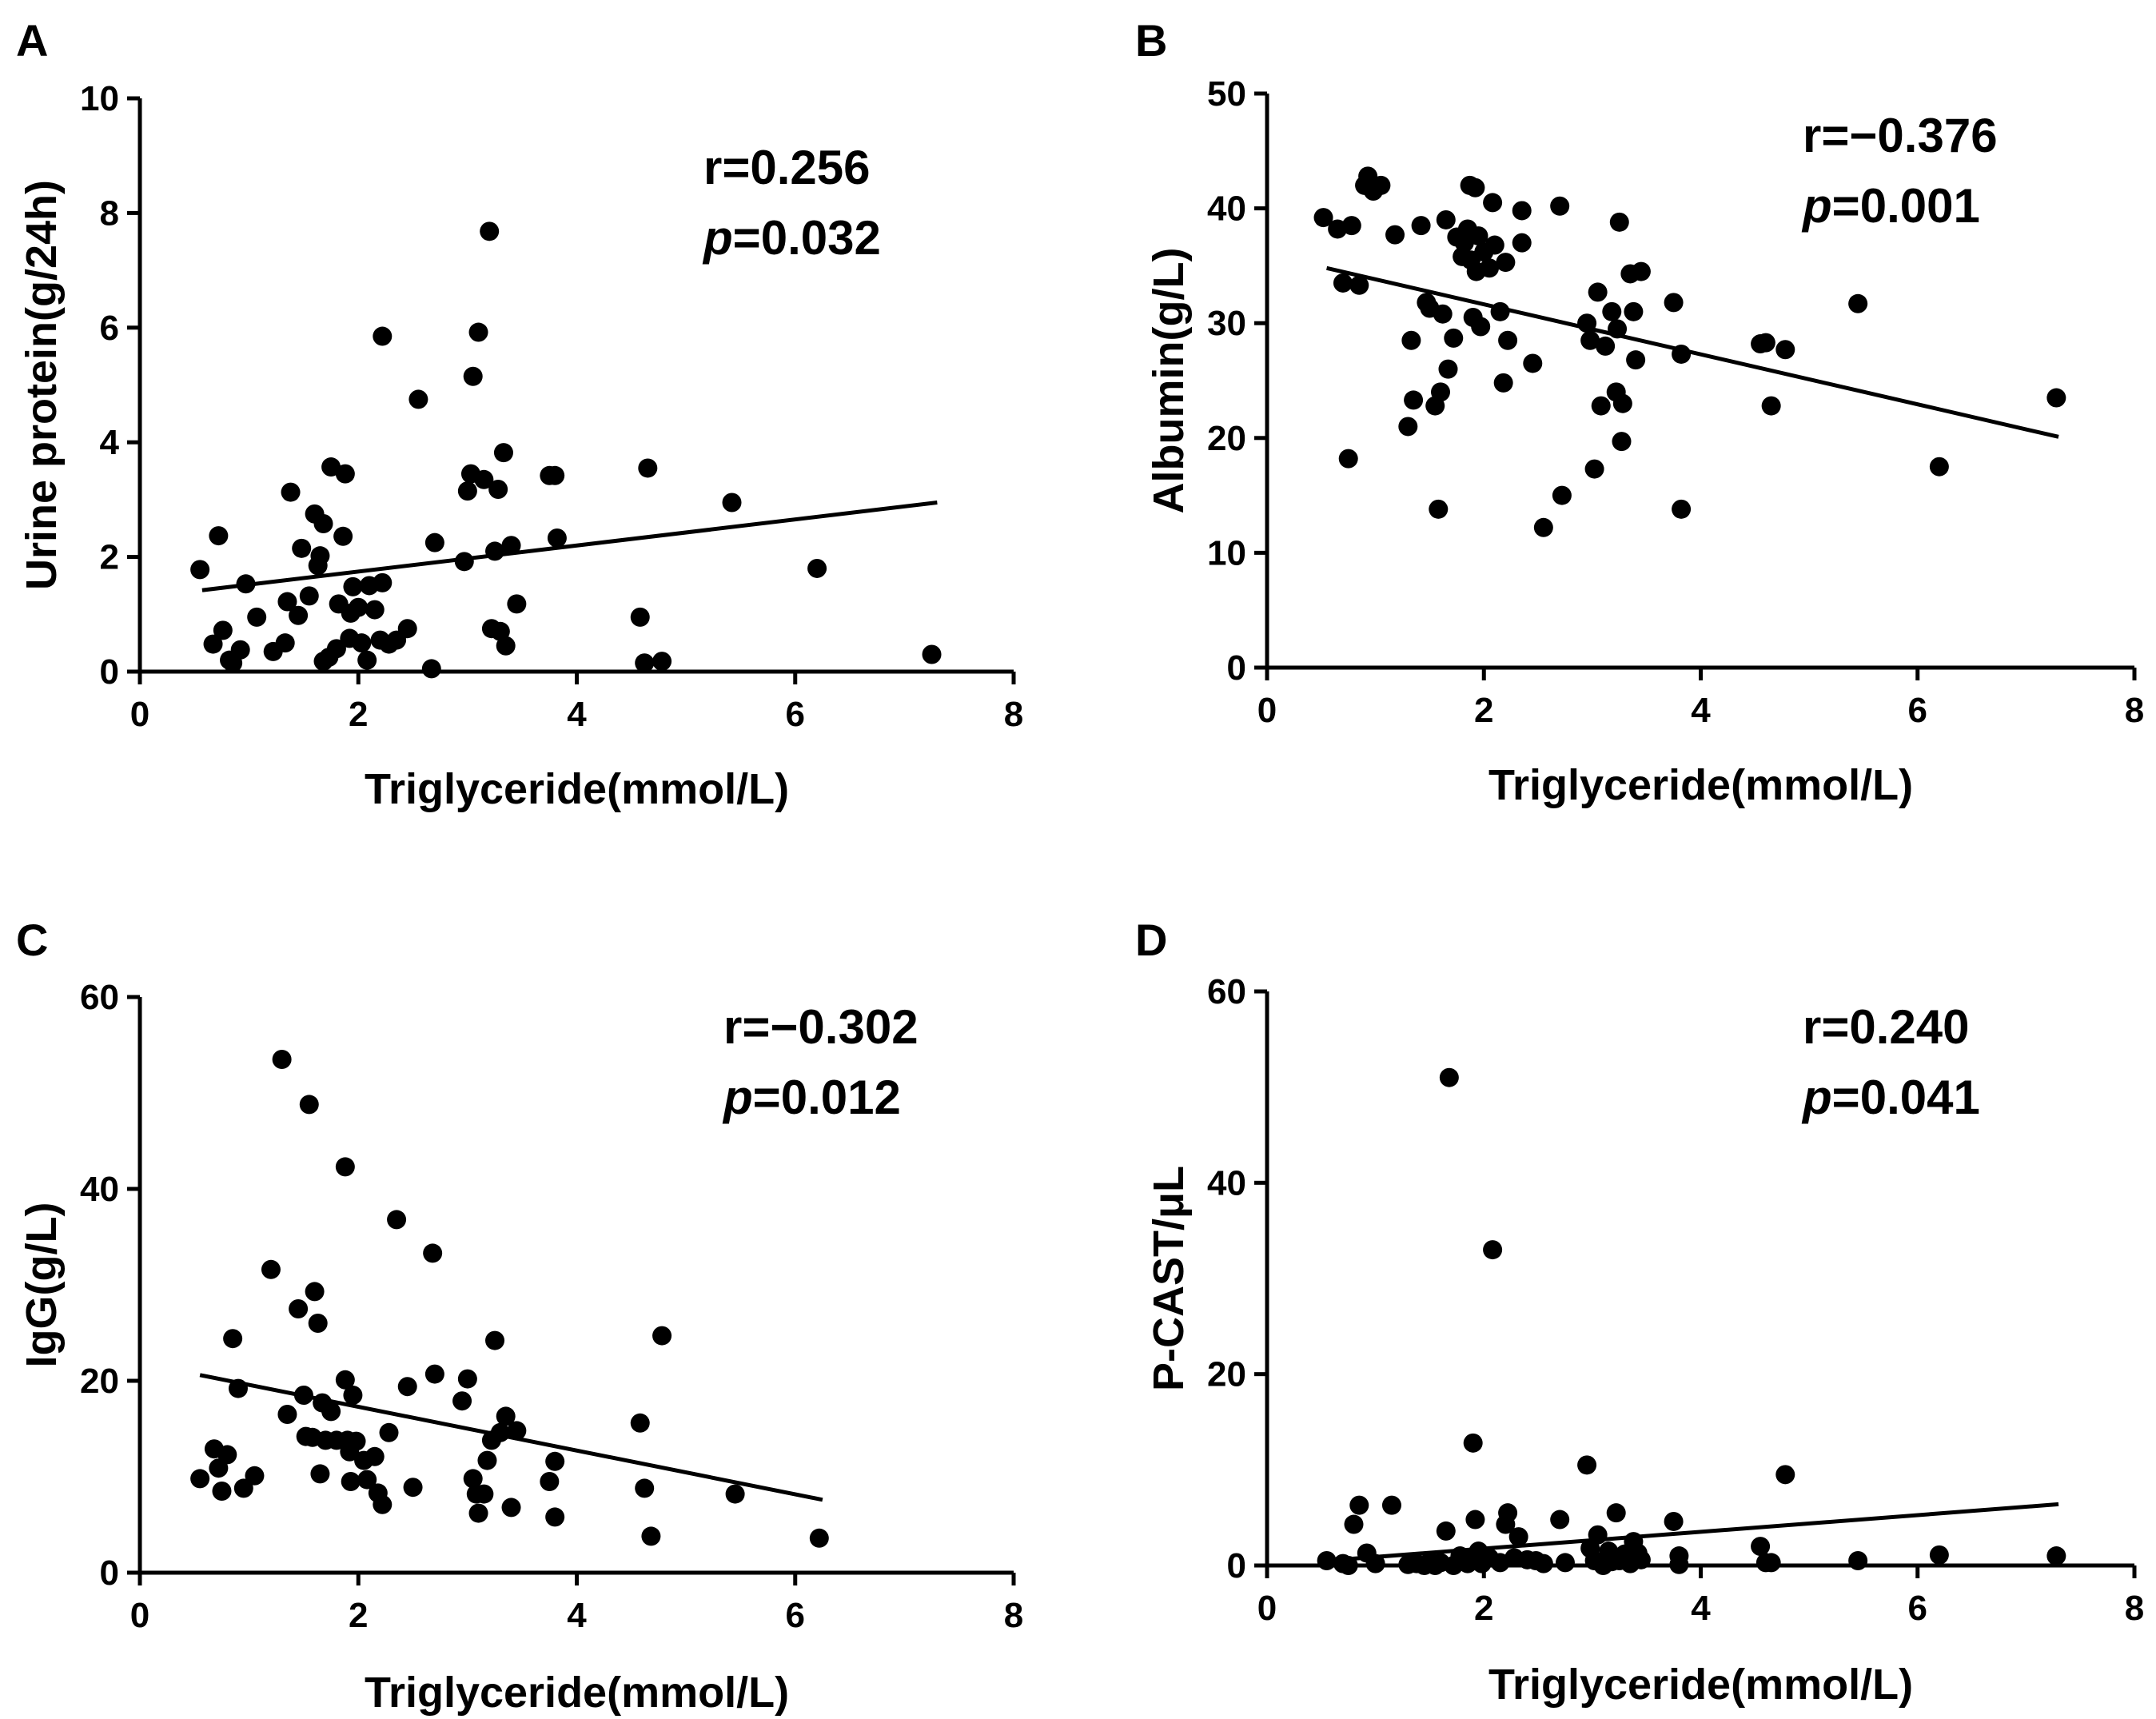 Image resolution: width=2156 pixels, height=1719 pixels. What do you see at coordinates (1227, 1183) in the screenshot?
I see `y-tick-label: 40` at bounding box center [1227, 1183].